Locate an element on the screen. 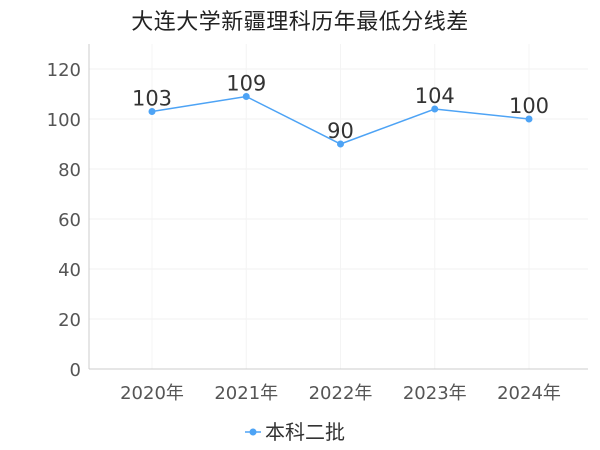 The image size is (600, 450). legend-label: 本科二批 is located at coordinates (305, 432).